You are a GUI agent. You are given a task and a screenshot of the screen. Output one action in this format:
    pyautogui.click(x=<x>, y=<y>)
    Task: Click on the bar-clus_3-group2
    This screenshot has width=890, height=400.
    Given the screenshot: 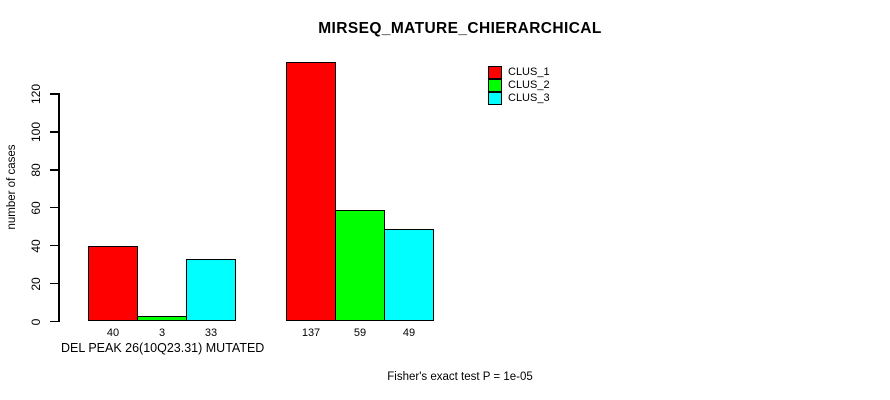 What is the action you would take?
    pyautogui.click(x=409, y=275)
    